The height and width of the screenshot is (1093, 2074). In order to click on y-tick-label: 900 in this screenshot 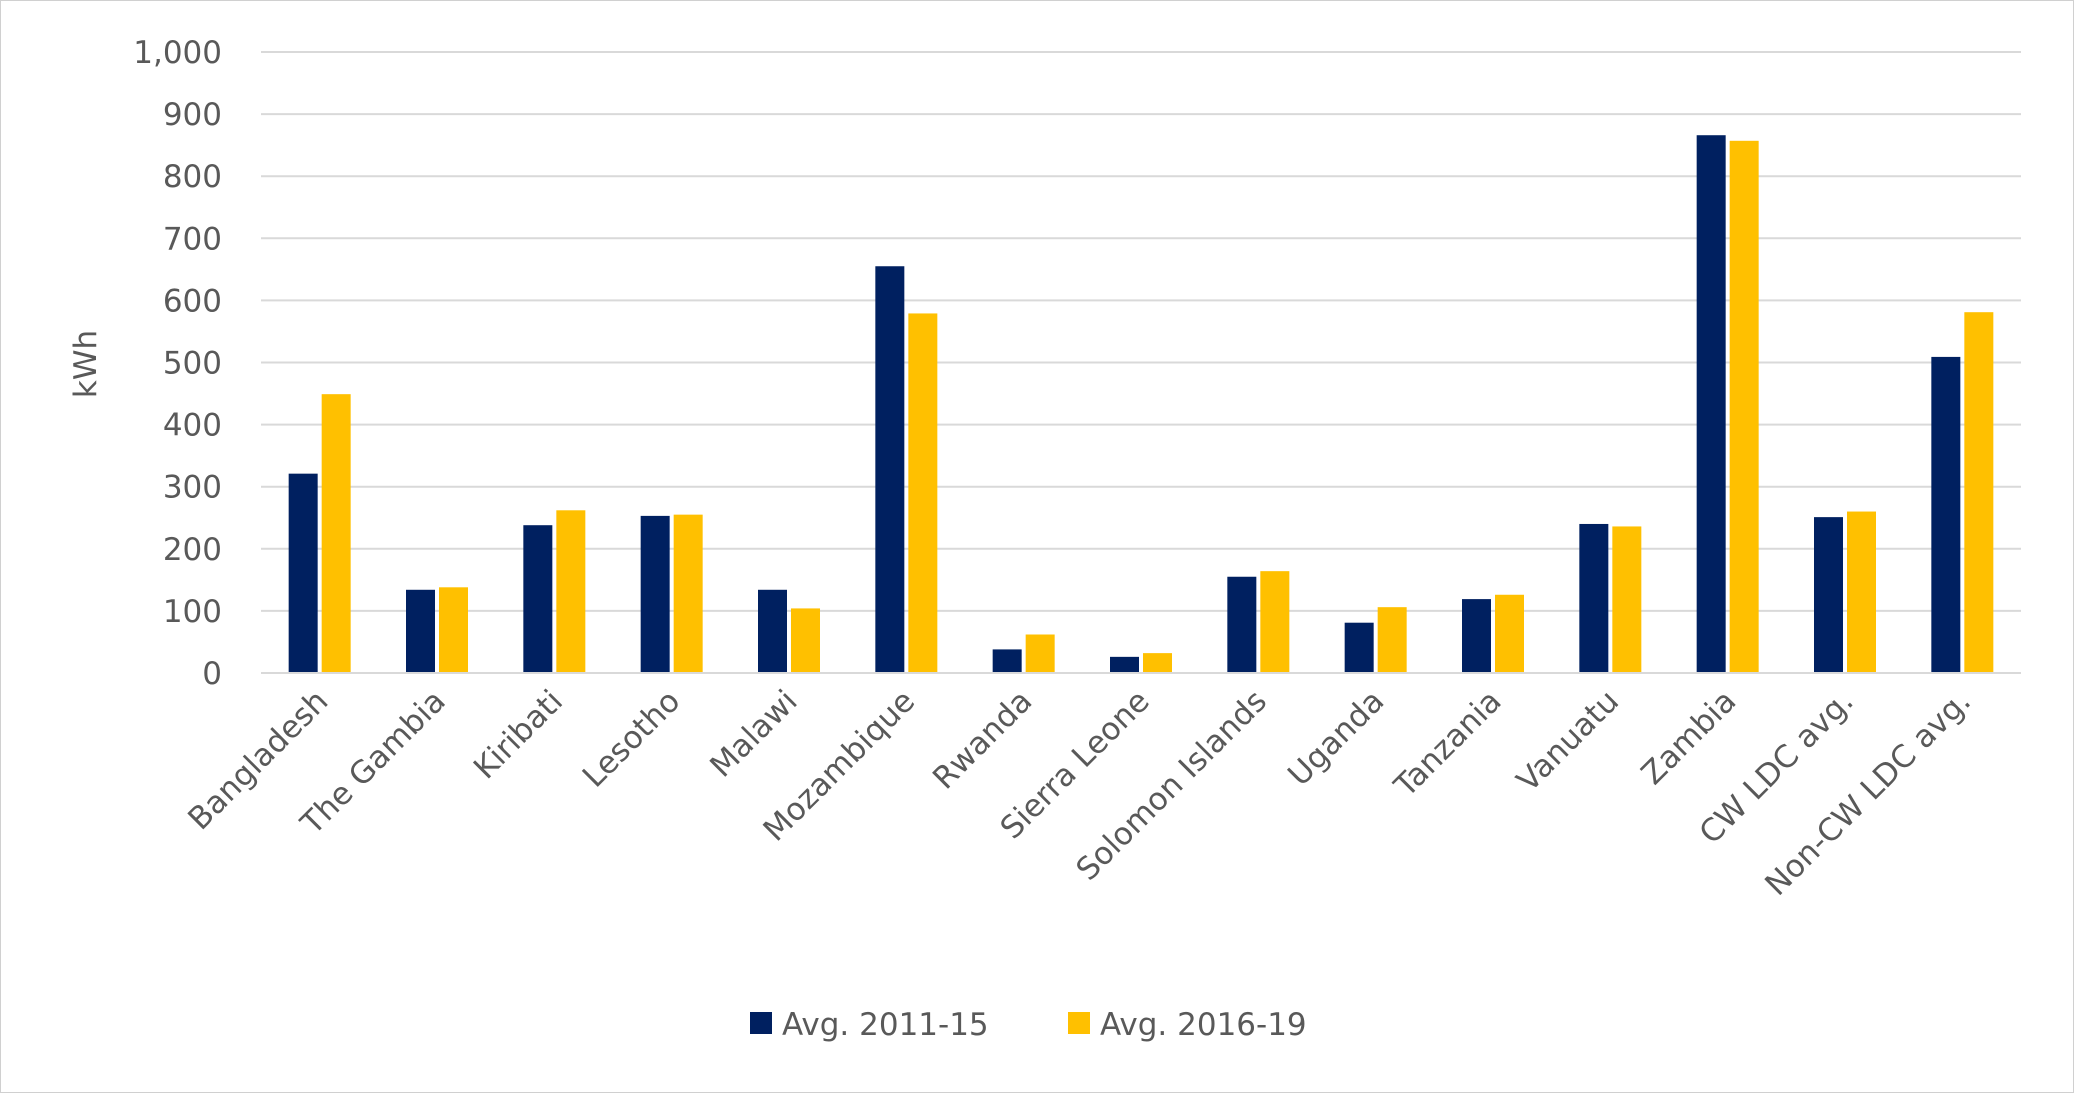, I will do `click(192, 115)`.